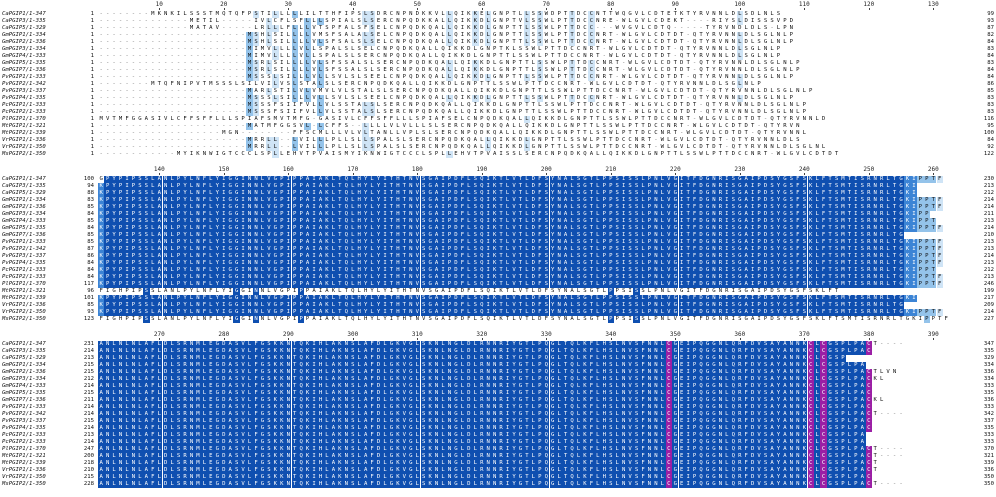  What do you see at coordinates (498, 70) in the screenshot?
I see `alignment-row: GmPGIP7/1-336 1 84` at bounding box center [498, 70].